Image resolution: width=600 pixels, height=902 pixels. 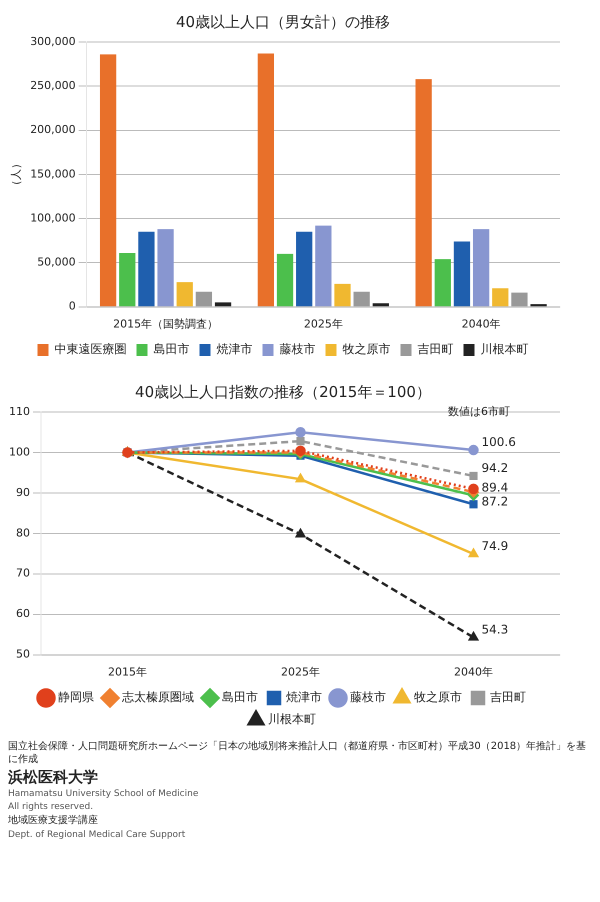 What do you see at coordinates (53, 777) in the screenshot?
I see `text: 浜松医科大学` at bounding box center [53, 777].